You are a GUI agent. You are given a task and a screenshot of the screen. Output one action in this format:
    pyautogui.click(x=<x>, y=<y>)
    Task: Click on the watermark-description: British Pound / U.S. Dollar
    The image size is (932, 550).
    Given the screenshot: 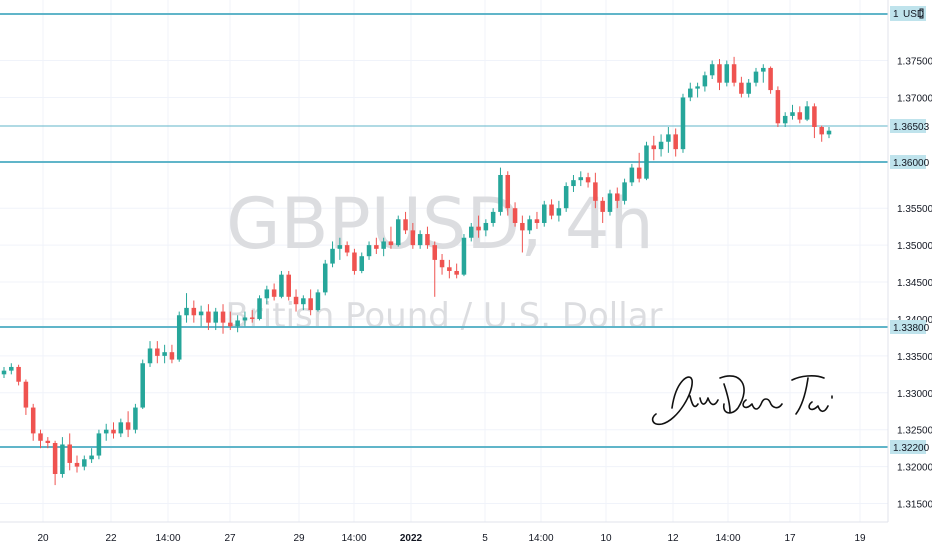 What is the action you would take?
    pyautogui.click(x=443, y=316)
    